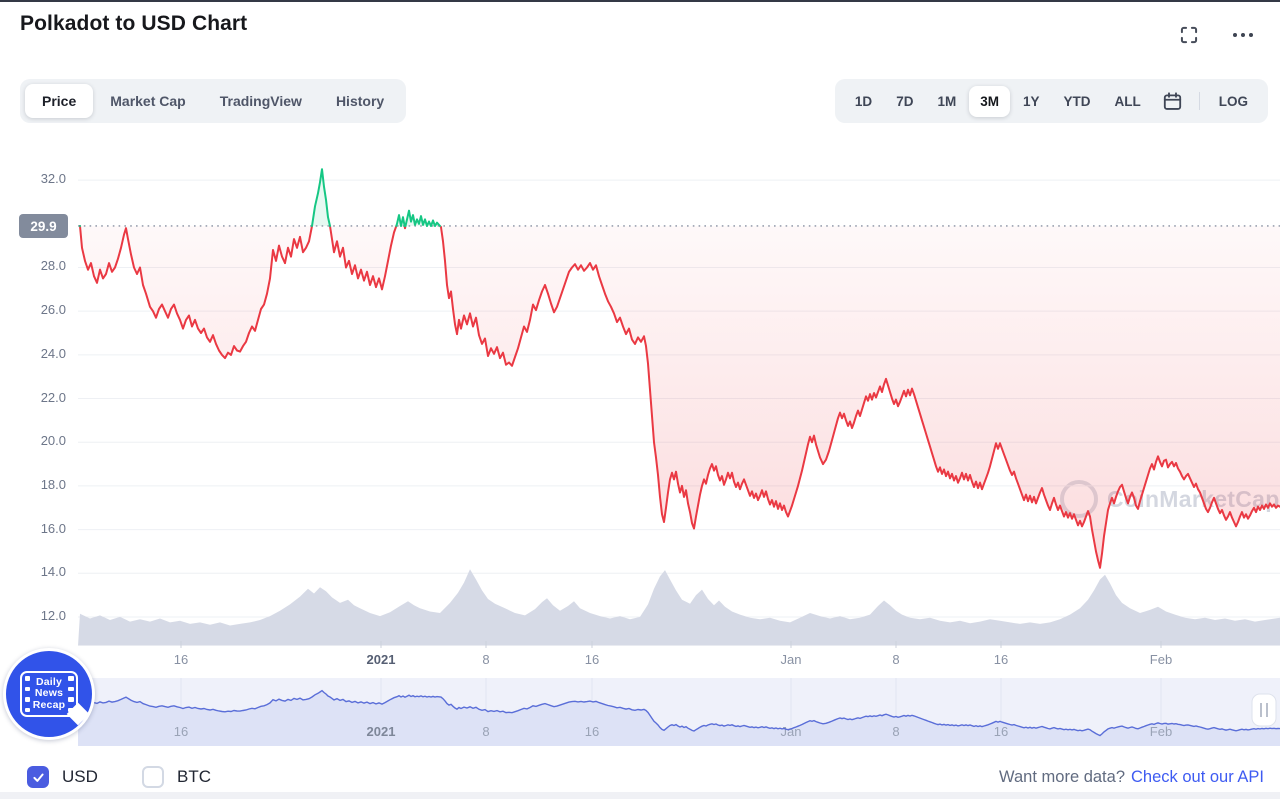 The height and width of the screenshot is (799, 1280). What do you see at coordinates (213, 101) in the screenshot?
I see `chart-type-tabs: Price Market Cap TradingView History` at bounding box center [213, 101].